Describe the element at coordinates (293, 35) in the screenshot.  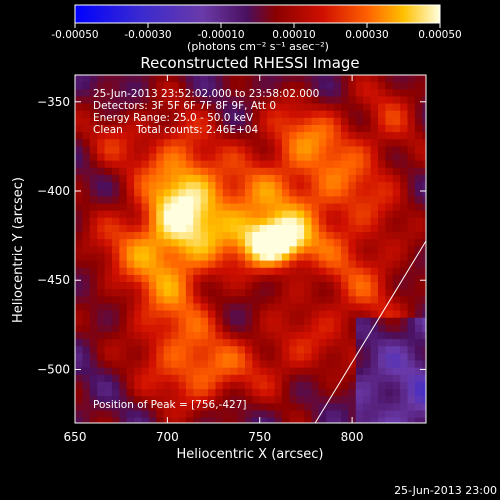
I see `colorbar-tick-label: 0.00010` at that location.